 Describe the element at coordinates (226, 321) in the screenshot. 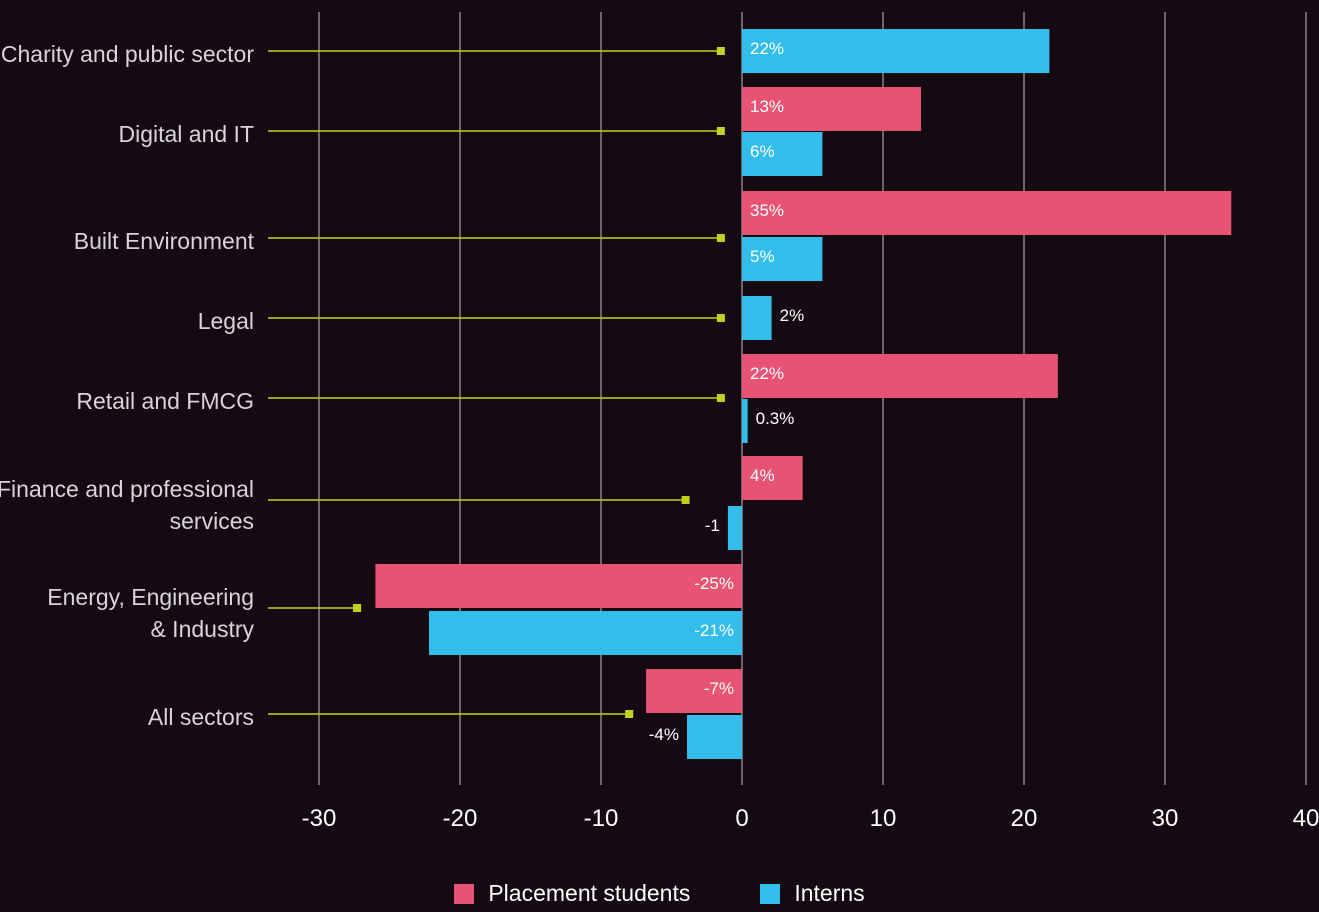

I see `category-label-3: Legal` at that location.